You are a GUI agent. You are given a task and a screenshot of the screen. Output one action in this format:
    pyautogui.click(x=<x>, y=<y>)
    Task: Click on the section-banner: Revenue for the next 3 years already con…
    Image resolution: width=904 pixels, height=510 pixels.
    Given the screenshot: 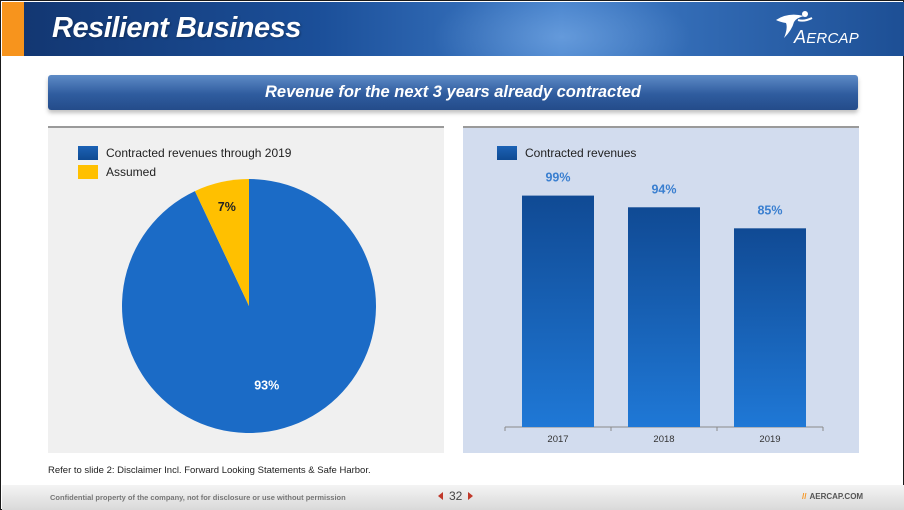 What is the action you would take?
    pyautogui.click(x=453, y=92)
    